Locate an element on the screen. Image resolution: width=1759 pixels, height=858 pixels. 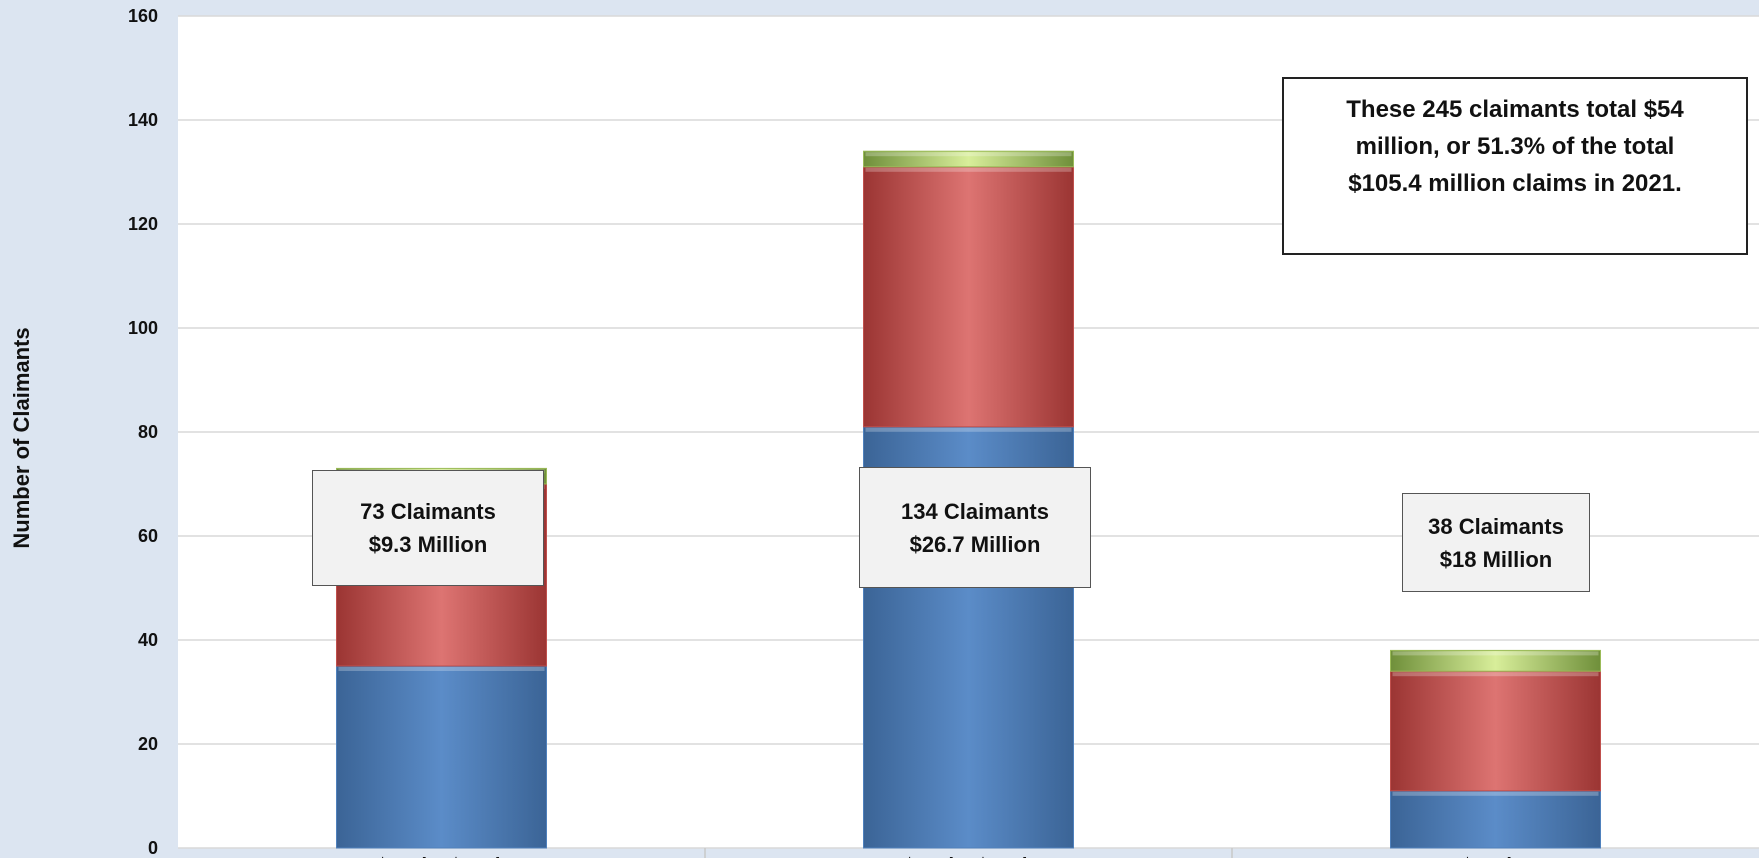
y-tick-label-160: 160 is located at coordinates (143, 16).